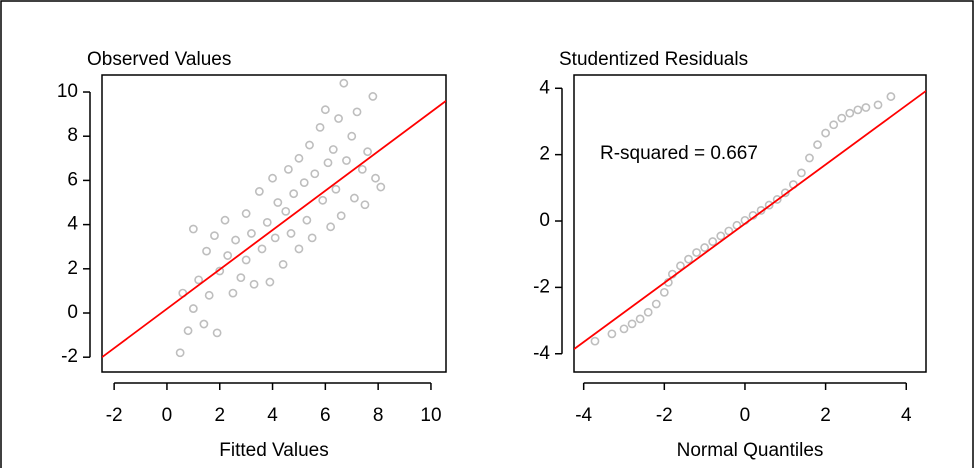 The width and height of the screenshot is (975, 468). What do you see at coordinates (430, 415) in the screenshot?
I see `x-tick-label: 10` at bounding box center [430, 415].